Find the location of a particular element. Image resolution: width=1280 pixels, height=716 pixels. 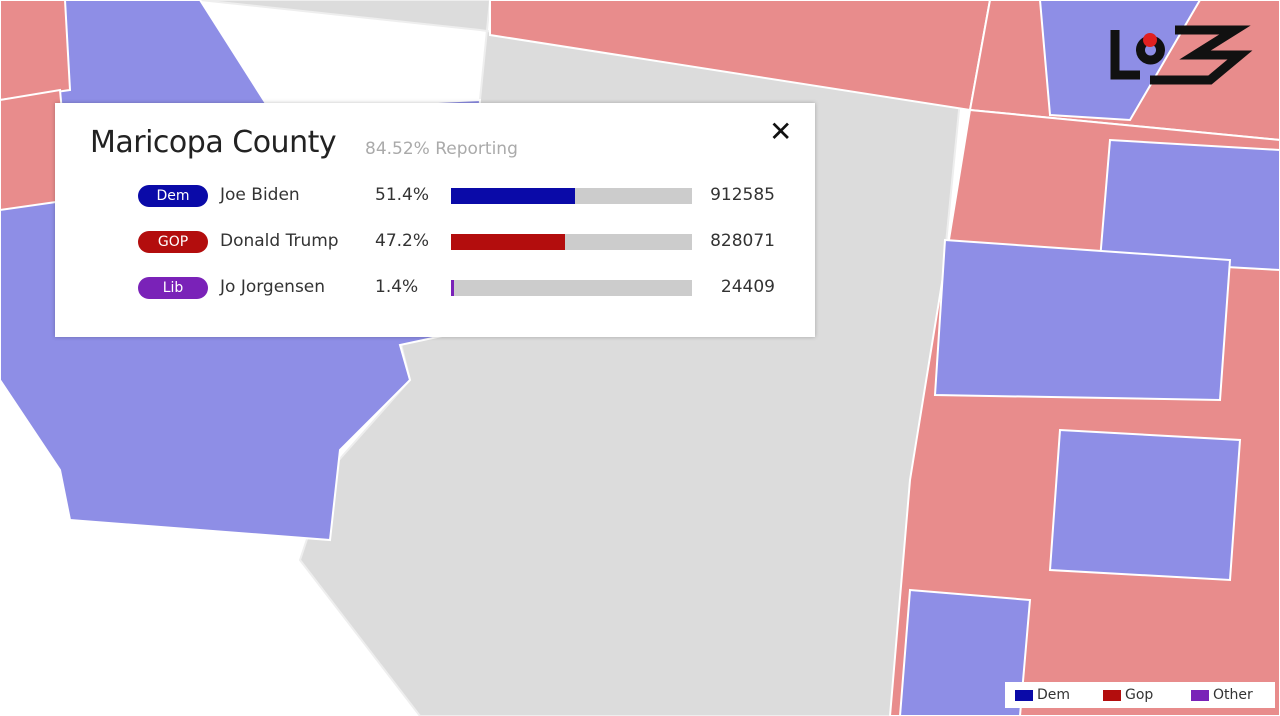

county-title: Maricopa County is located at coordinates (213, 142).